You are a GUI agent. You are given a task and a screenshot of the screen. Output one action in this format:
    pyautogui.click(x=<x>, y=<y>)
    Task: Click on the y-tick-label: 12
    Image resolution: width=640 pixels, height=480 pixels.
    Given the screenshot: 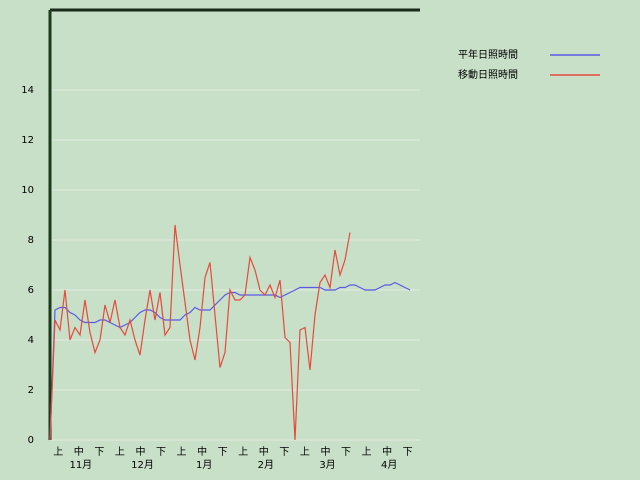 What is the action you would take?
    pyautogui.click(x=27, y=140)
    